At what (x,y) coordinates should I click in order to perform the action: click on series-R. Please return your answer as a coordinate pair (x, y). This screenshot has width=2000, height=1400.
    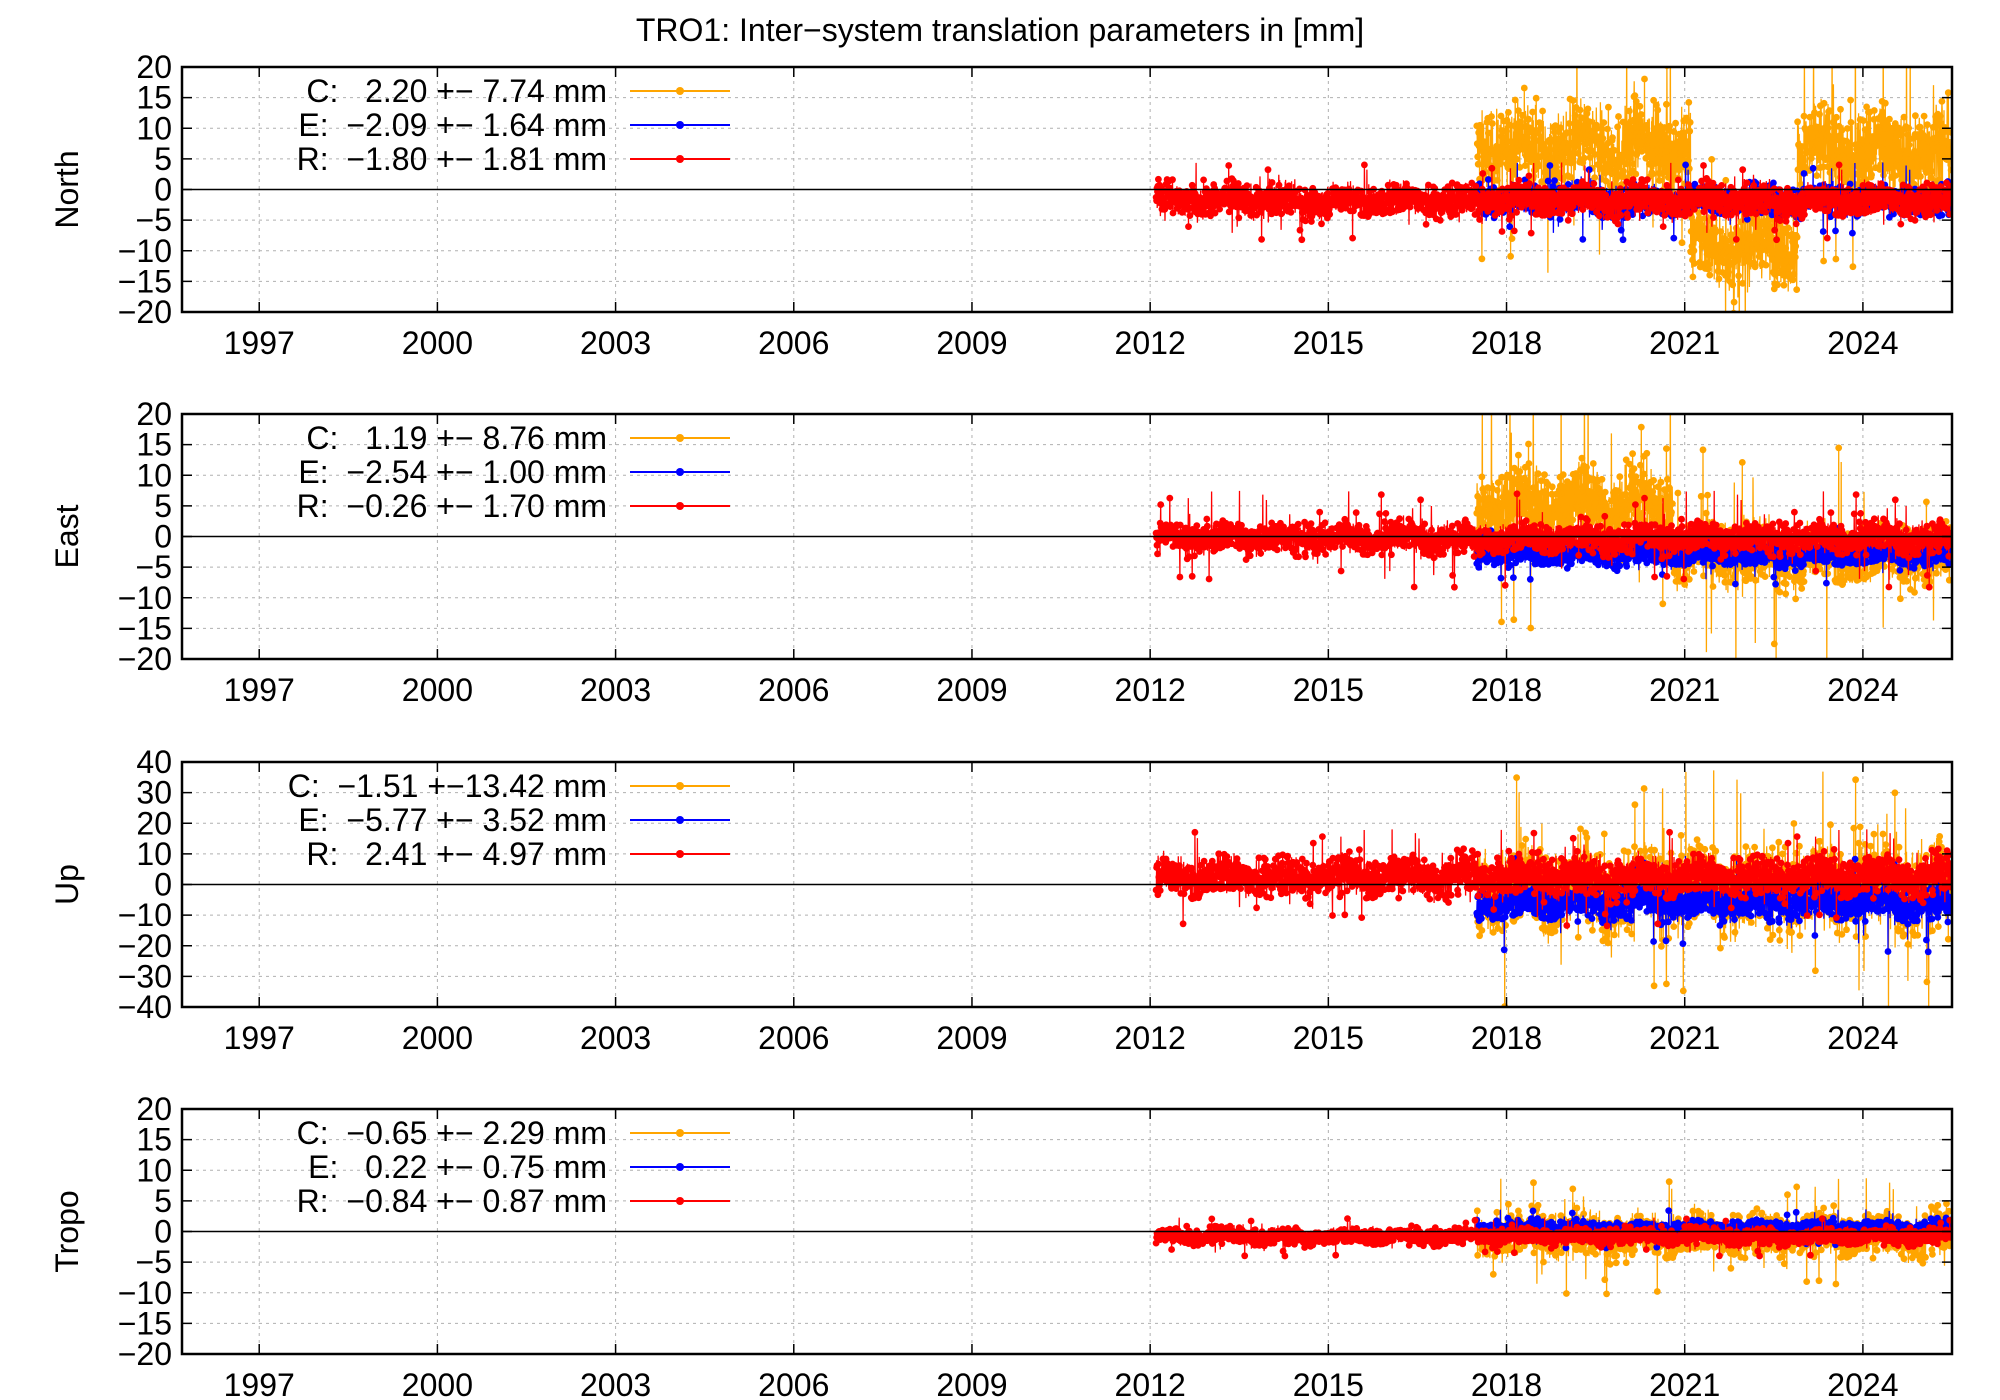
    Looking at the image, I should click on (1552, 202).